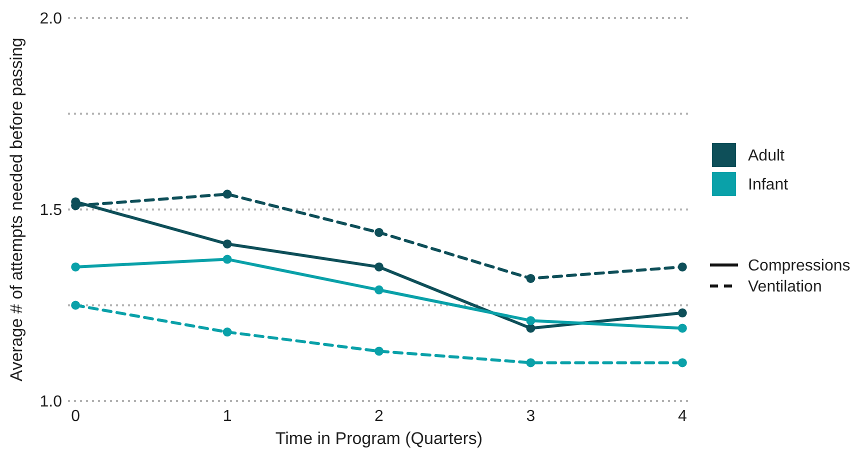 Image resolution: width=862 pixels, height=454 pixels. I want to click on legend-label: Adult, so click(767, 156).